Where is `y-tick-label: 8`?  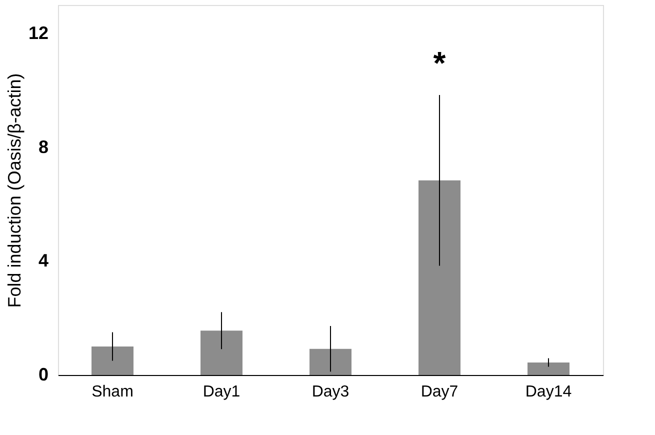
y-tick-label: 8 is located at coordinates (43, 146).